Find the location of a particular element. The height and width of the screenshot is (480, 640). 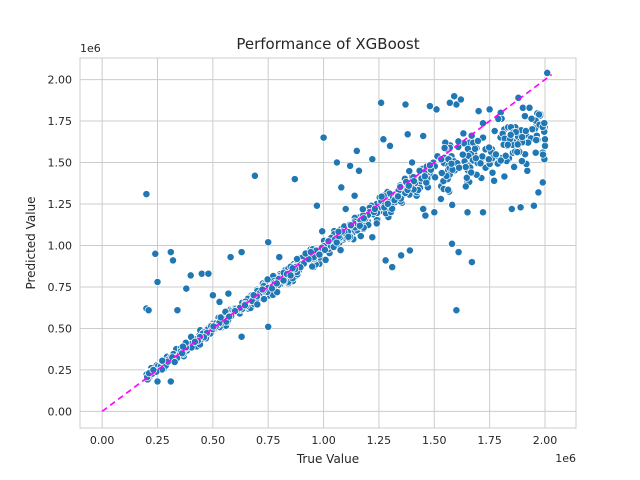

y-tick-label: 1.50 is located at coordinates (60, 163).